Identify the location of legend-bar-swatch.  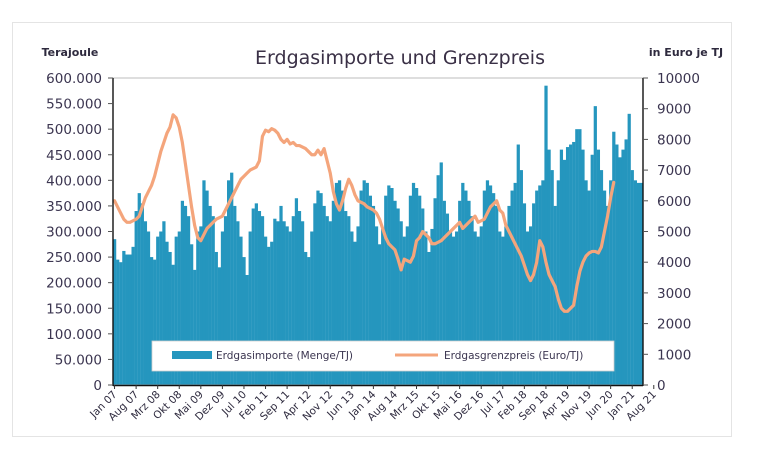
(192, 355).